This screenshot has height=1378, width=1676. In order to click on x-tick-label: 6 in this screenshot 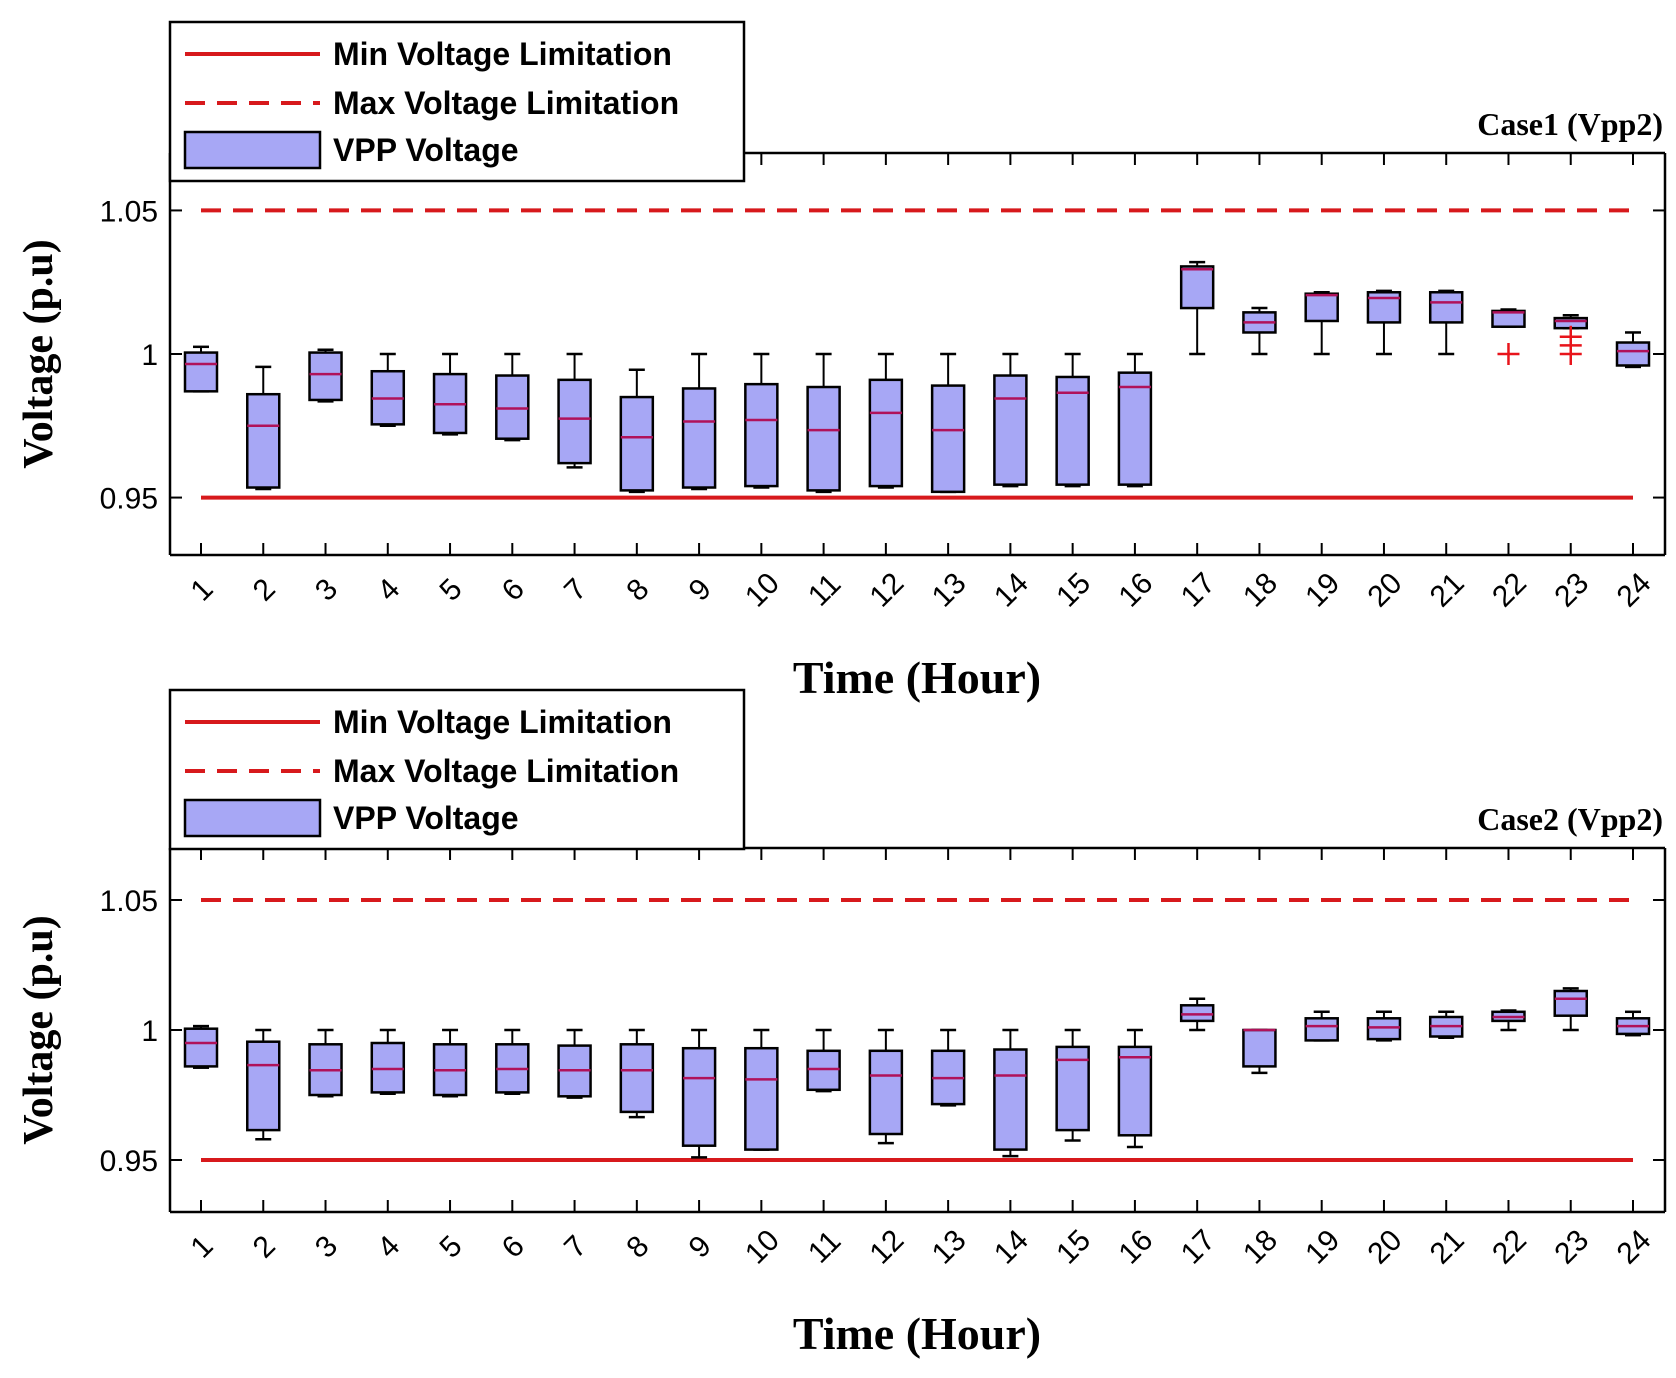, I will do `click(513, 1246)`.